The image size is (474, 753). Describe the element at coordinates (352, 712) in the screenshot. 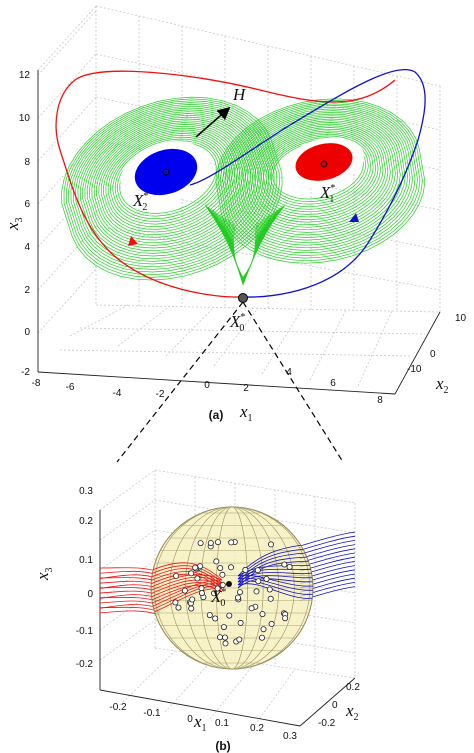

I see `axis-label-b-x2: x2` at that location.